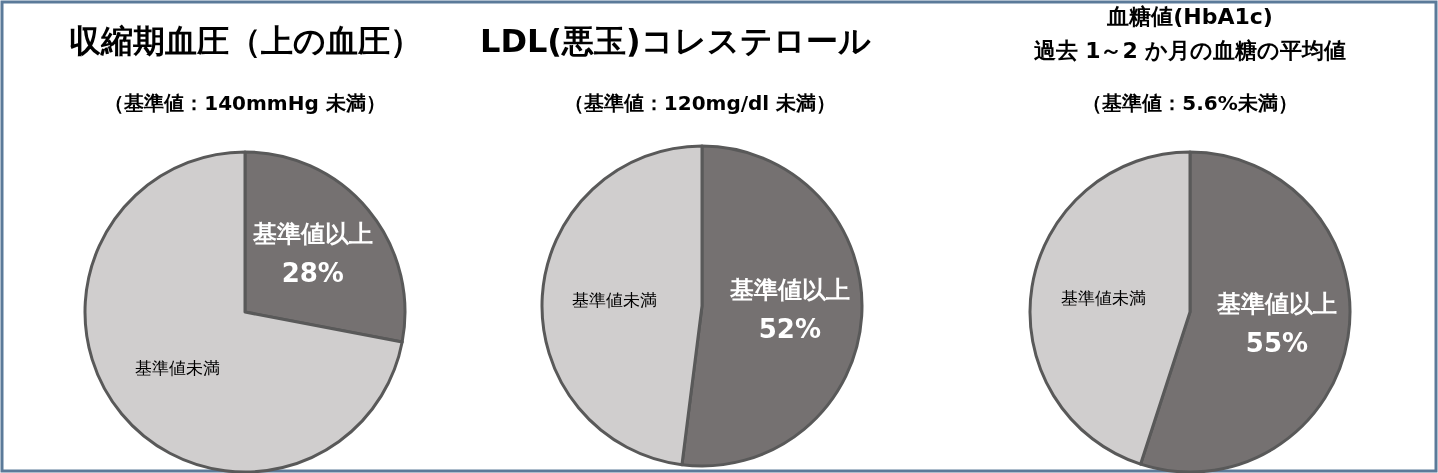  I want to click on data-label: 55%, so click(1277, 342).